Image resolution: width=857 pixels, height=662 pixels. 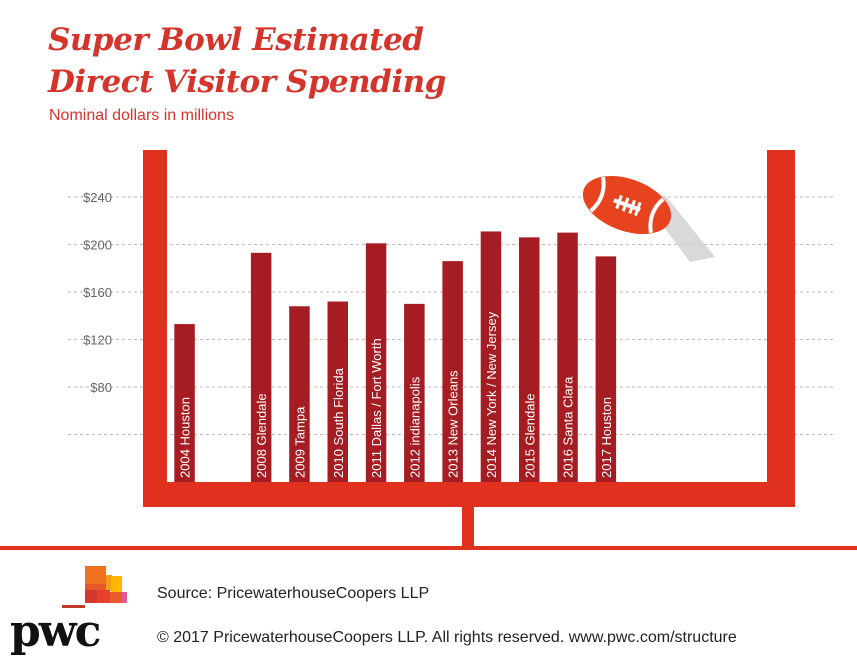 I want to click on bar-category-label: 2014 New York / New Jersey, so click(x=491, y=394).